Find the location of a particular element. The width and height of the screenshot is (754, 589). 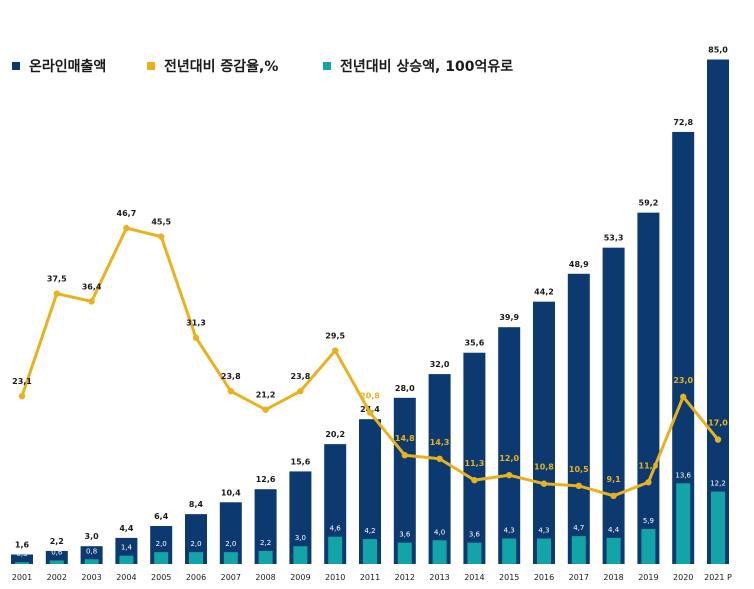

x-tick-label: 2011 is located at coordinates (370, 577).